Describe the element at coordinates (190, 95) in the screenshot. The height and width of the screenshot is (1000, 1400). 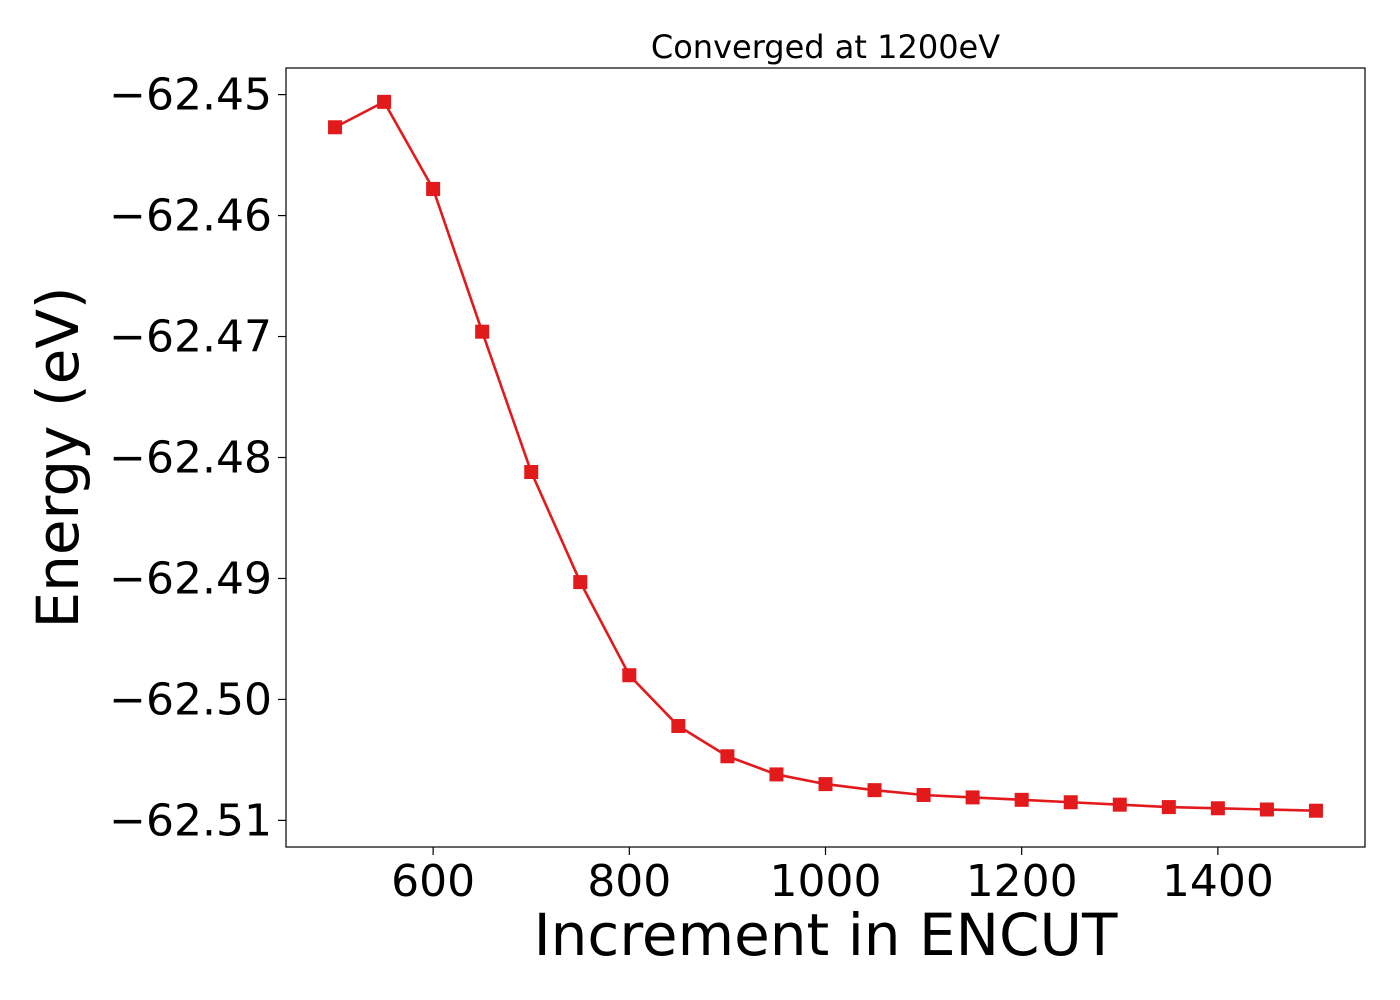
I see `y-tick-label: −62.45` at that location.